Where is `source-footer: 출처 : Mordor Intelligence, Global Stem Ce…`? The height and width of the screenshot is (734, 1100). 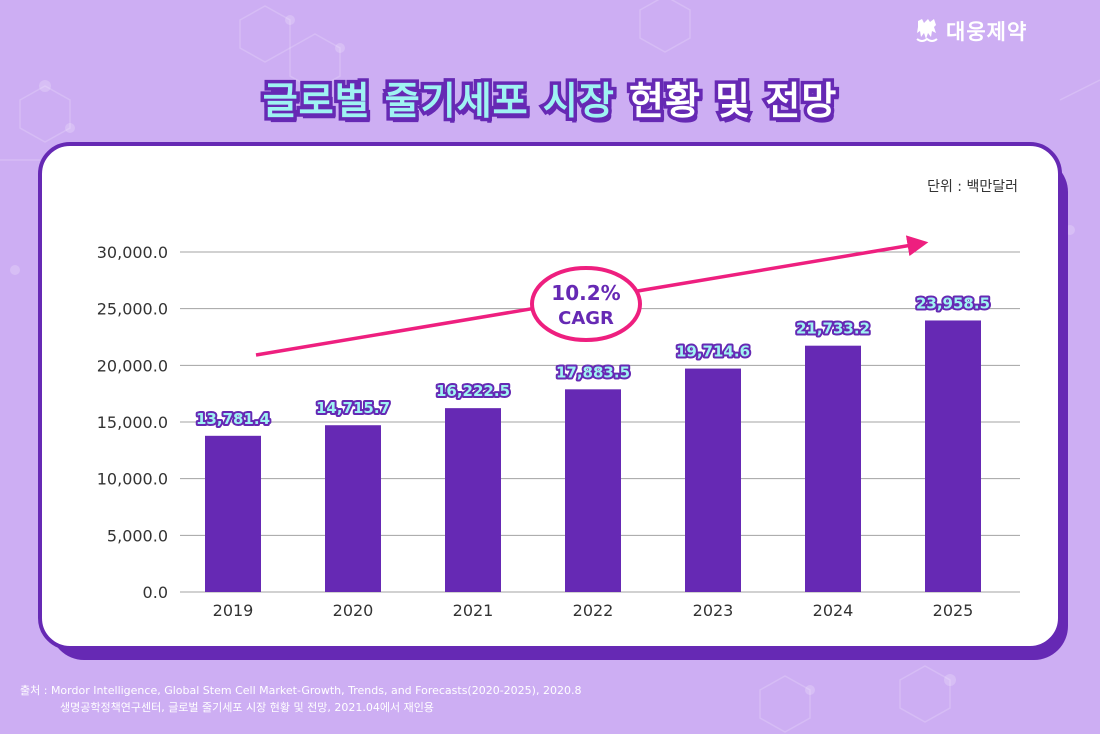 source-footer: 출처 : Mordor Intelligence, Global Stem Ce… is located at coordinates (300, 699).